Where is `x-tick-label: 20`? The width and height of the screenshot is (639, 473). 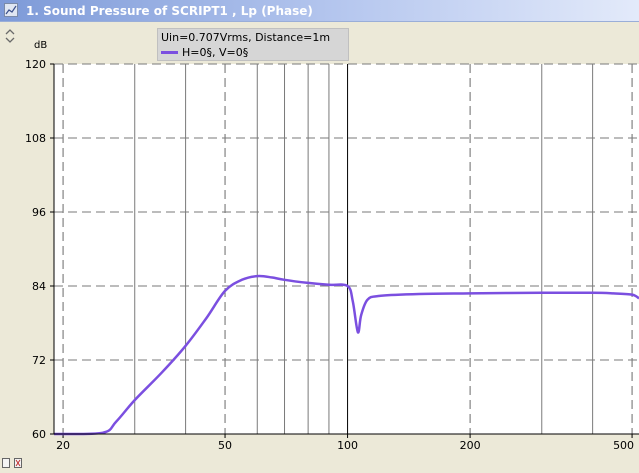 x-tick-label: 20 is located at coordinates (63, 445).